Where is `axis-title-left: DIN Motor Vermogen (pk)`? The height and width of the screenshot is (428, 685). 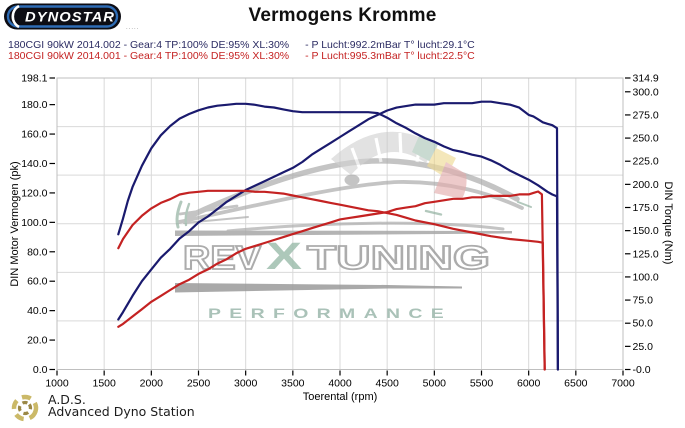 axis-title-left: DIN Motor Vermogen (pk) is located at coordinates (15, 224).